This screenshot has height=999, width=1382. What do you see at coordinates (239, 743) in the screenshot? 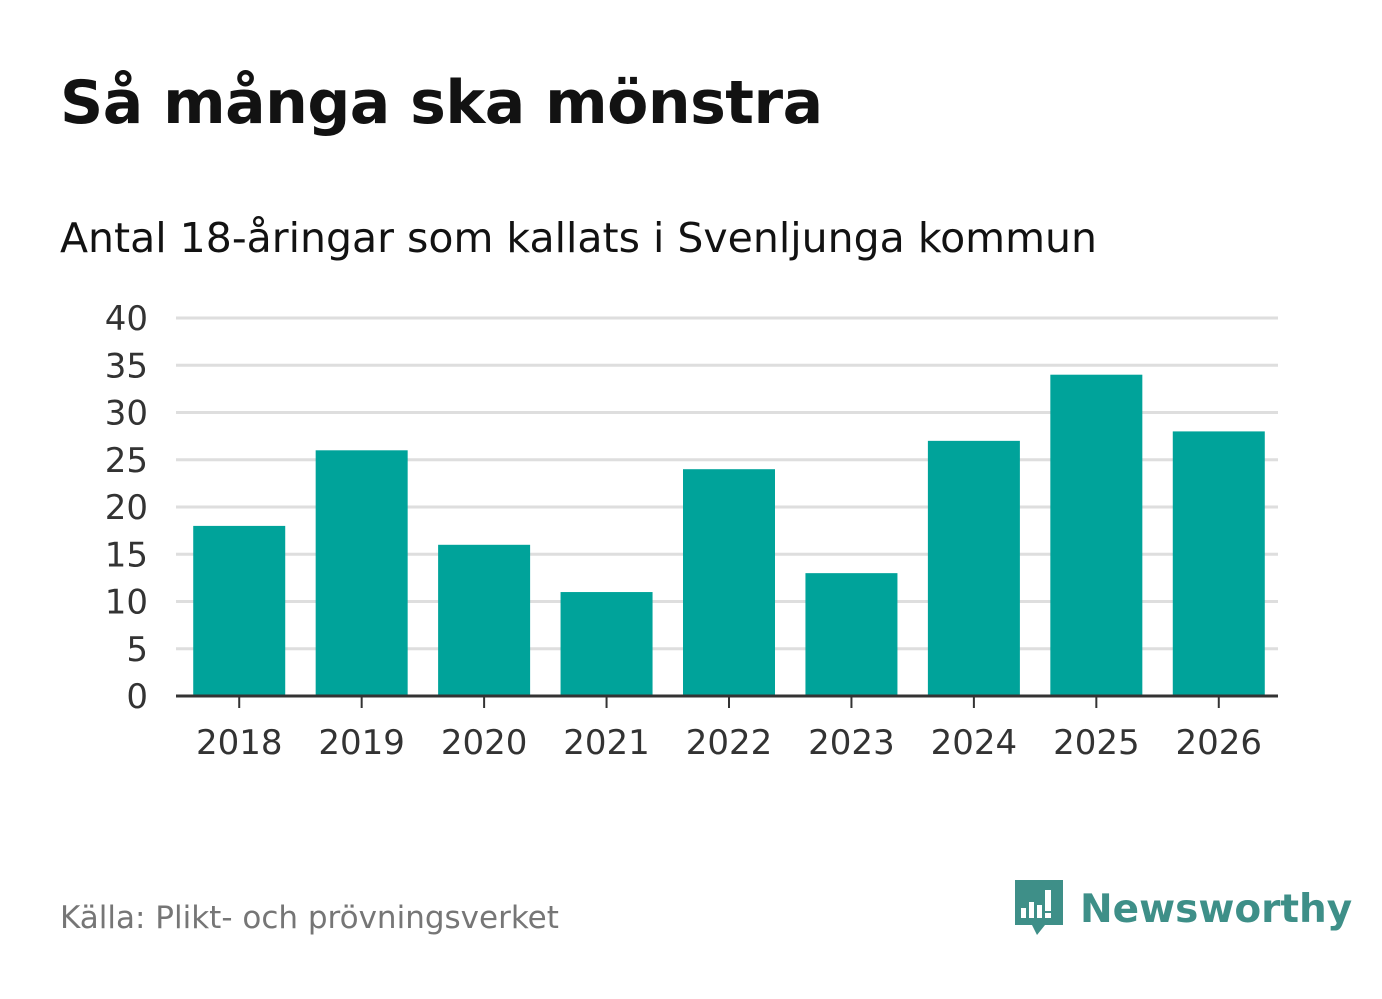
I see `x-tick-label: 2018` at bounding box center [239, 743].